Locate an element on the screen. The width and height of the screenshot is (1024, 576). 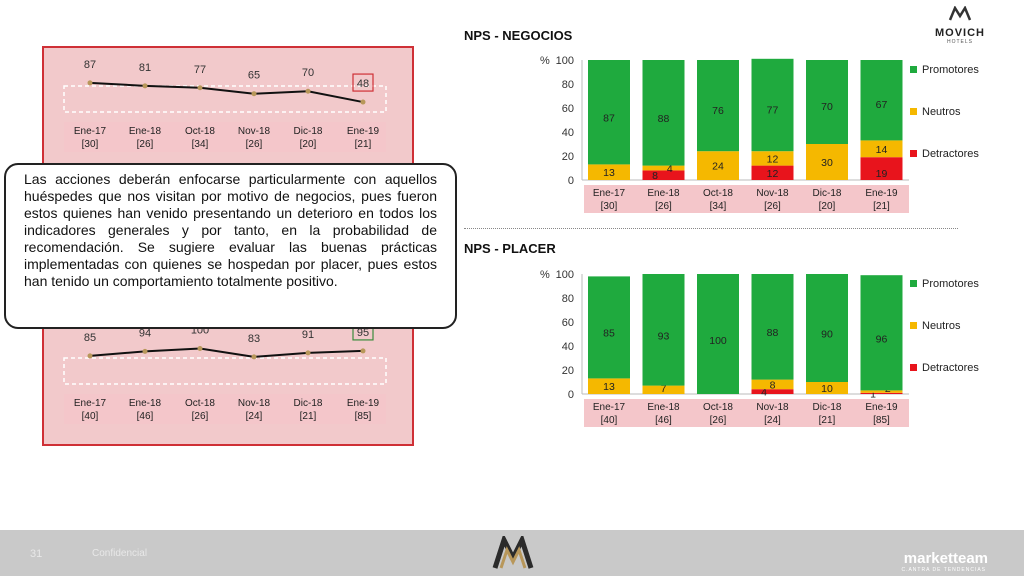
line-value-label: 77 is located at coordinates (200, 70).